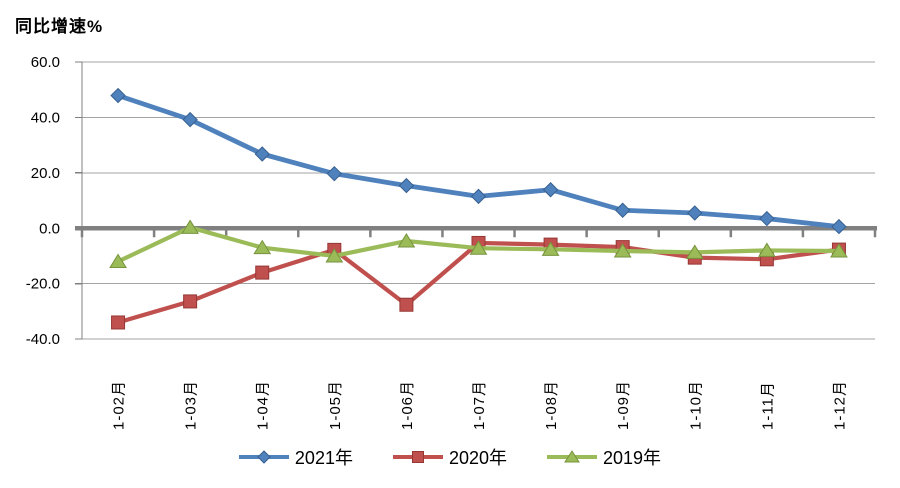 This screenshot has width=900, height=488. I want to click on y-tick-label: 60.0, so click(45, 62).